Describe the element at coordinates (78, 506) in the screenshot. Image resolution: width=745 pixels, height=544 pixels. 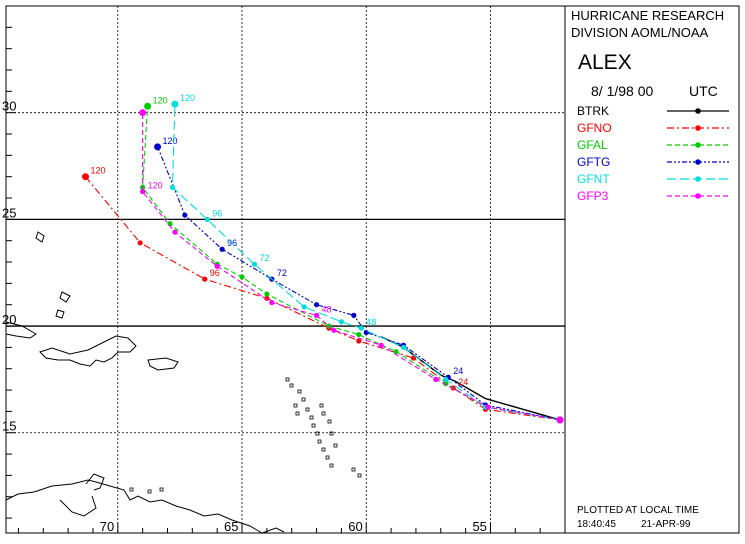
I see `venezuela-gulf` at that location.